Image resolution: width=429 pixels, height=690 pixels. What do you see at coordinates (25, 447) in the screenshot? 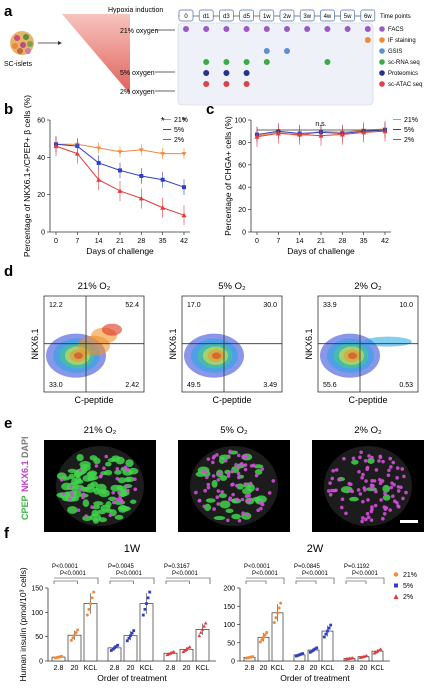
I see `label-dapi: DAPI` at bounding box center [25, 447].